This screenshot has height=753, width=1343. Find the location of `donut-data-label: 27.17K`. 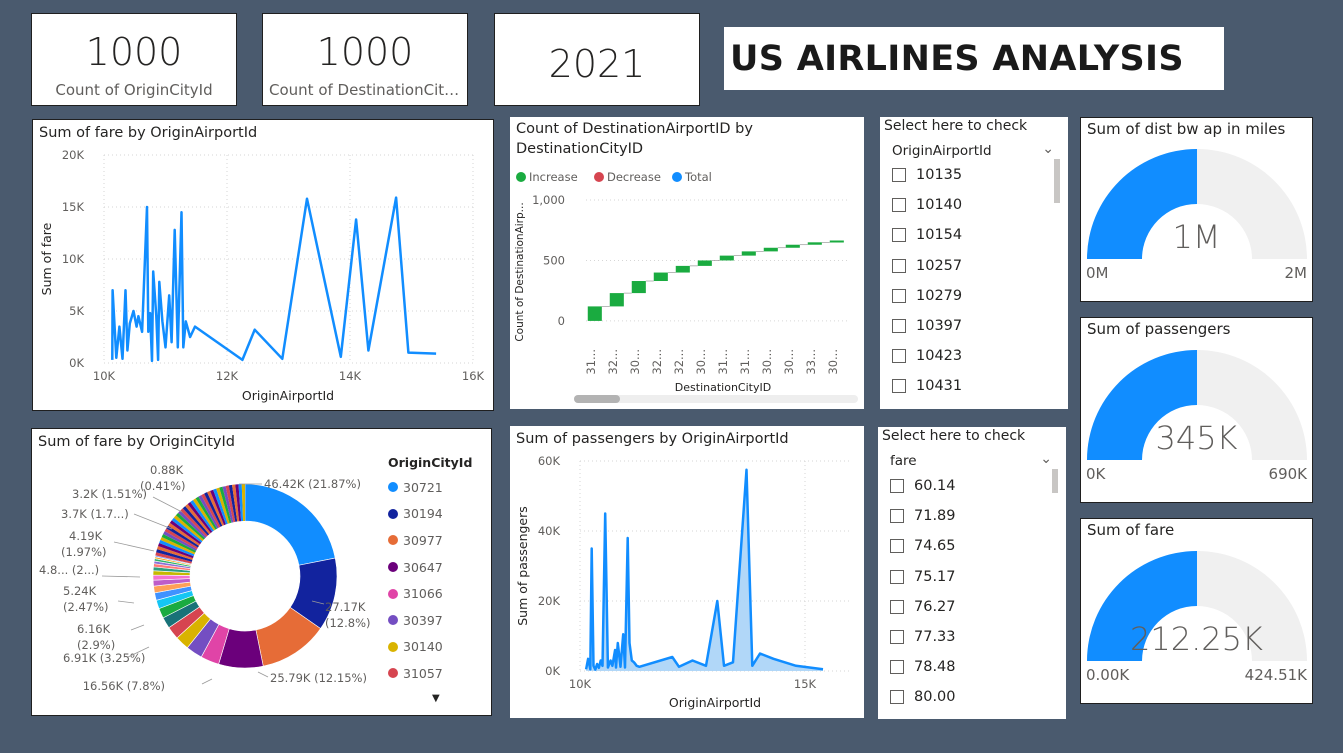

donut-data-label: 27.17K is located at coordinates (345, 607).